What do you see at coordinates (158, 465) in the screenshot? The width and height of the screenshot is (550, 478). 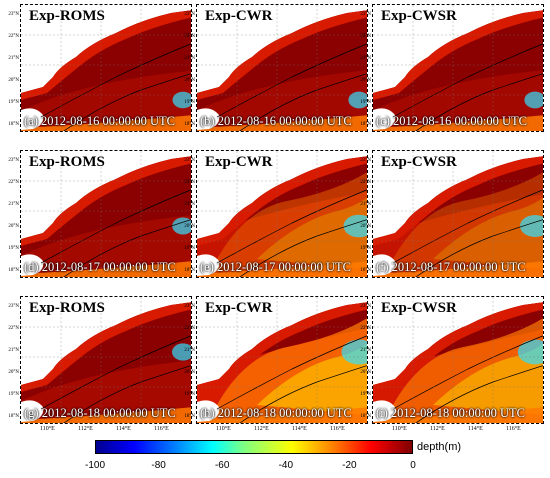 I see `colorbar-tick: -80` at bounding box center [158, 465].